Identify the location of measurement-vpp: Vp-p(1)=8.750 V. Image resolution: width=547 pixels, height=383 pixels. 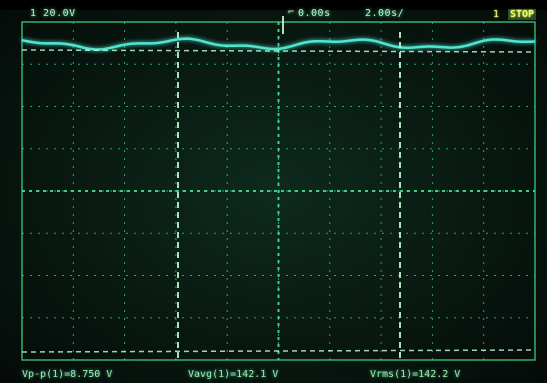
(67, 374).